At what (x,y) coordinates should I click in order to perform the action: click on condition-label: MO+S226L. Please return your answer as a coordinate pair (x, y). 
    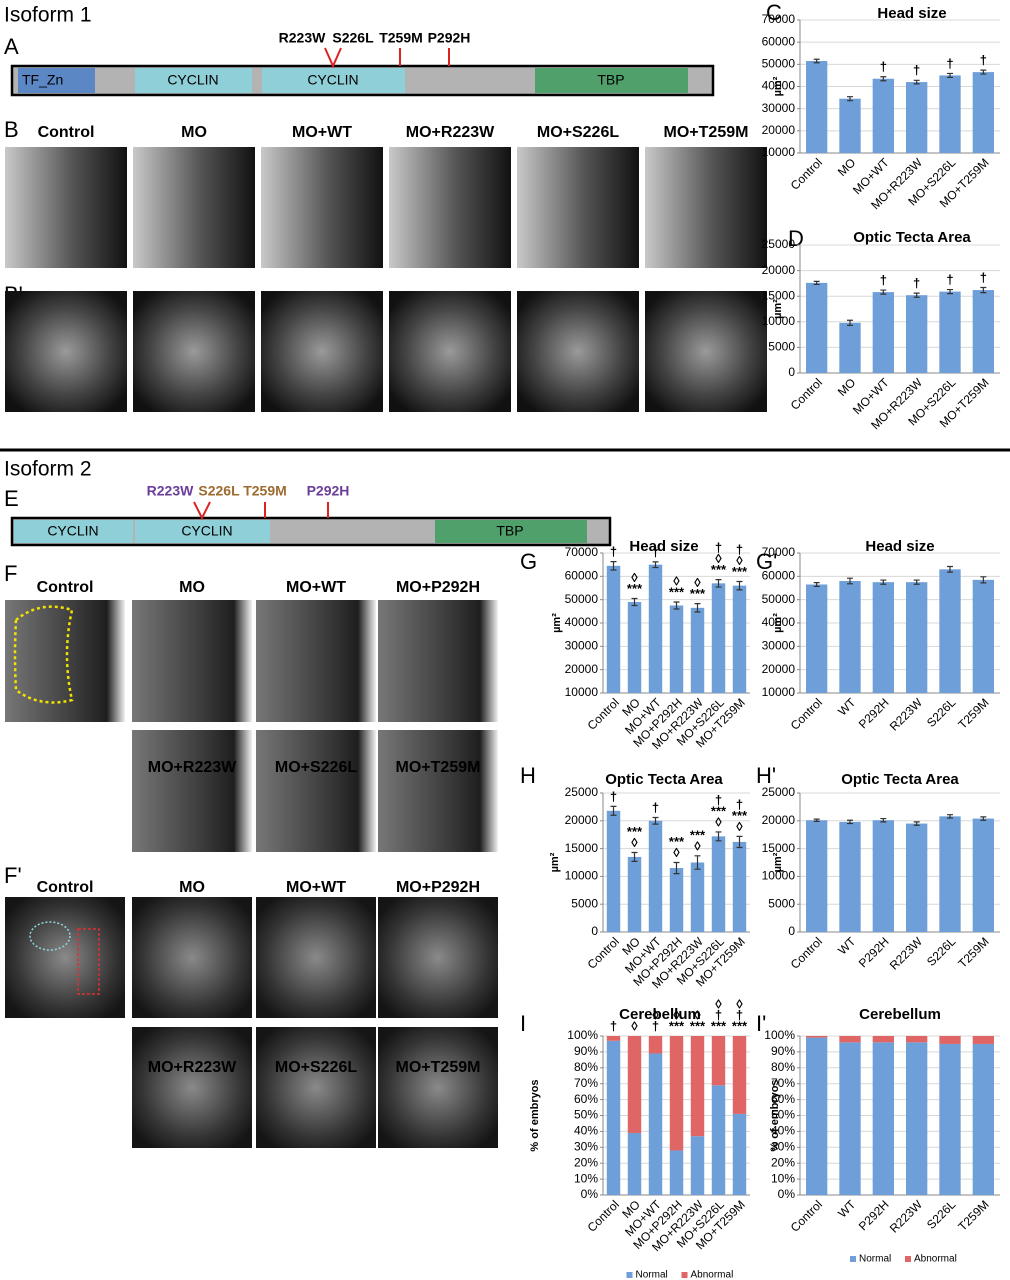
    Looking at the image, I should click on (578, 132).